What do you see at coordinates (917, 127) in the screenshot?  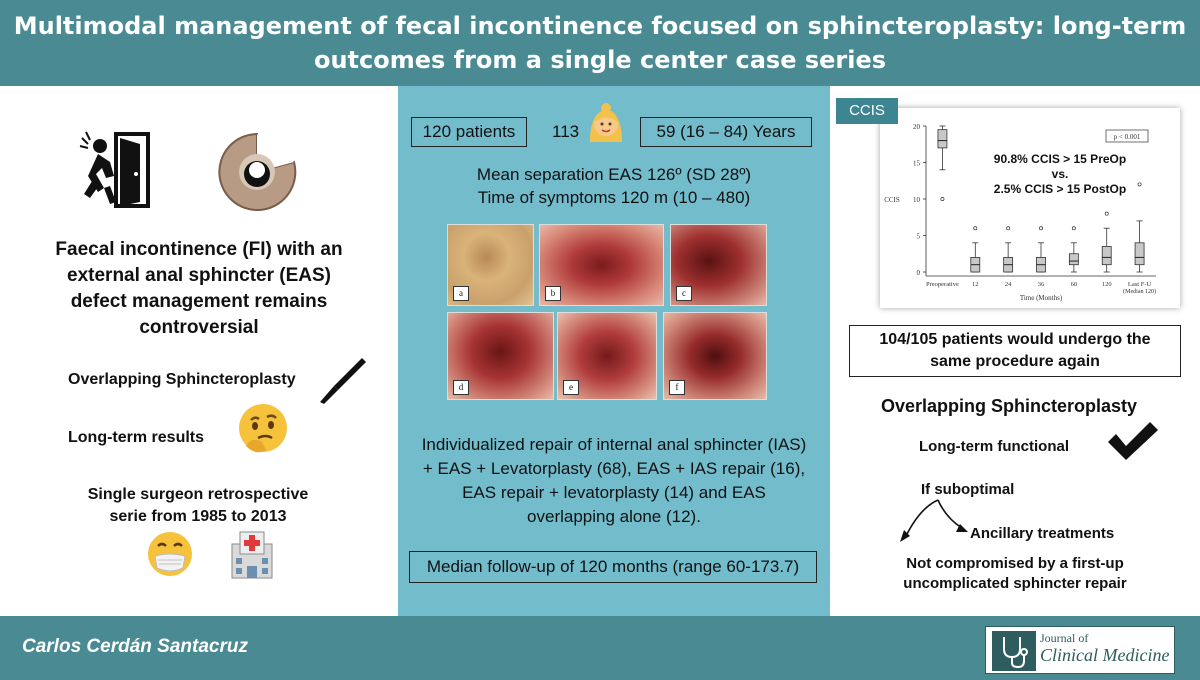 I see `y-tick-label: 20` at bounding box center [917, 127].